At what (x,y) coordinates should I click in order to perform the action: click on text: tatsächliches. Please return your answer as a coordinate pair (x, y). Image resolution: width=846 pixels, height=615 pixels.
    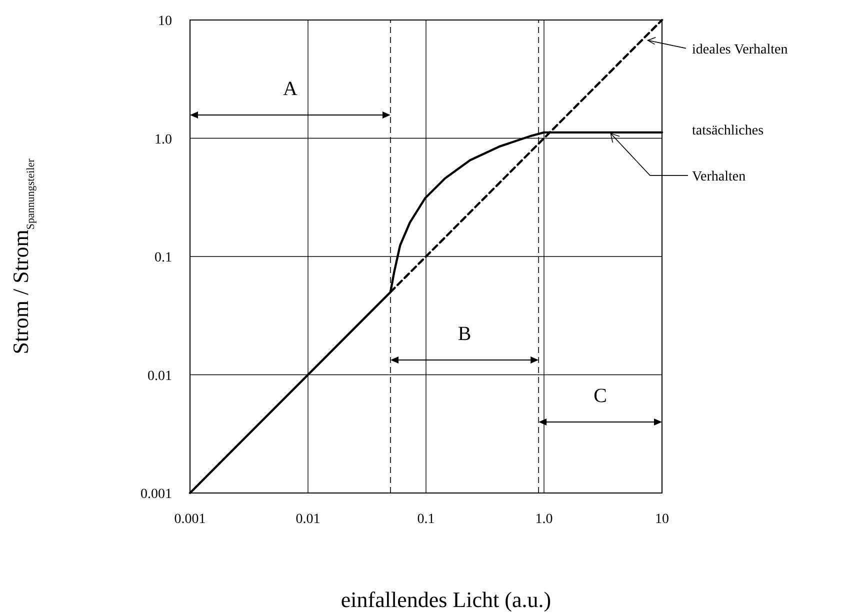
    Looking at the image, I should click on (728, 130).